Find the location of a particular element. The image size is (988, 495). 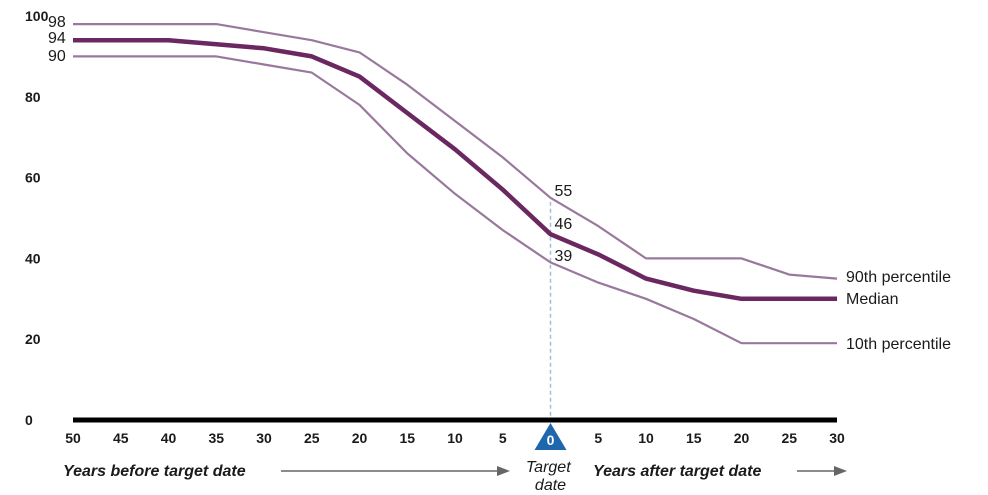

x-tick-label: 45 is located at coordinates (121, 438).